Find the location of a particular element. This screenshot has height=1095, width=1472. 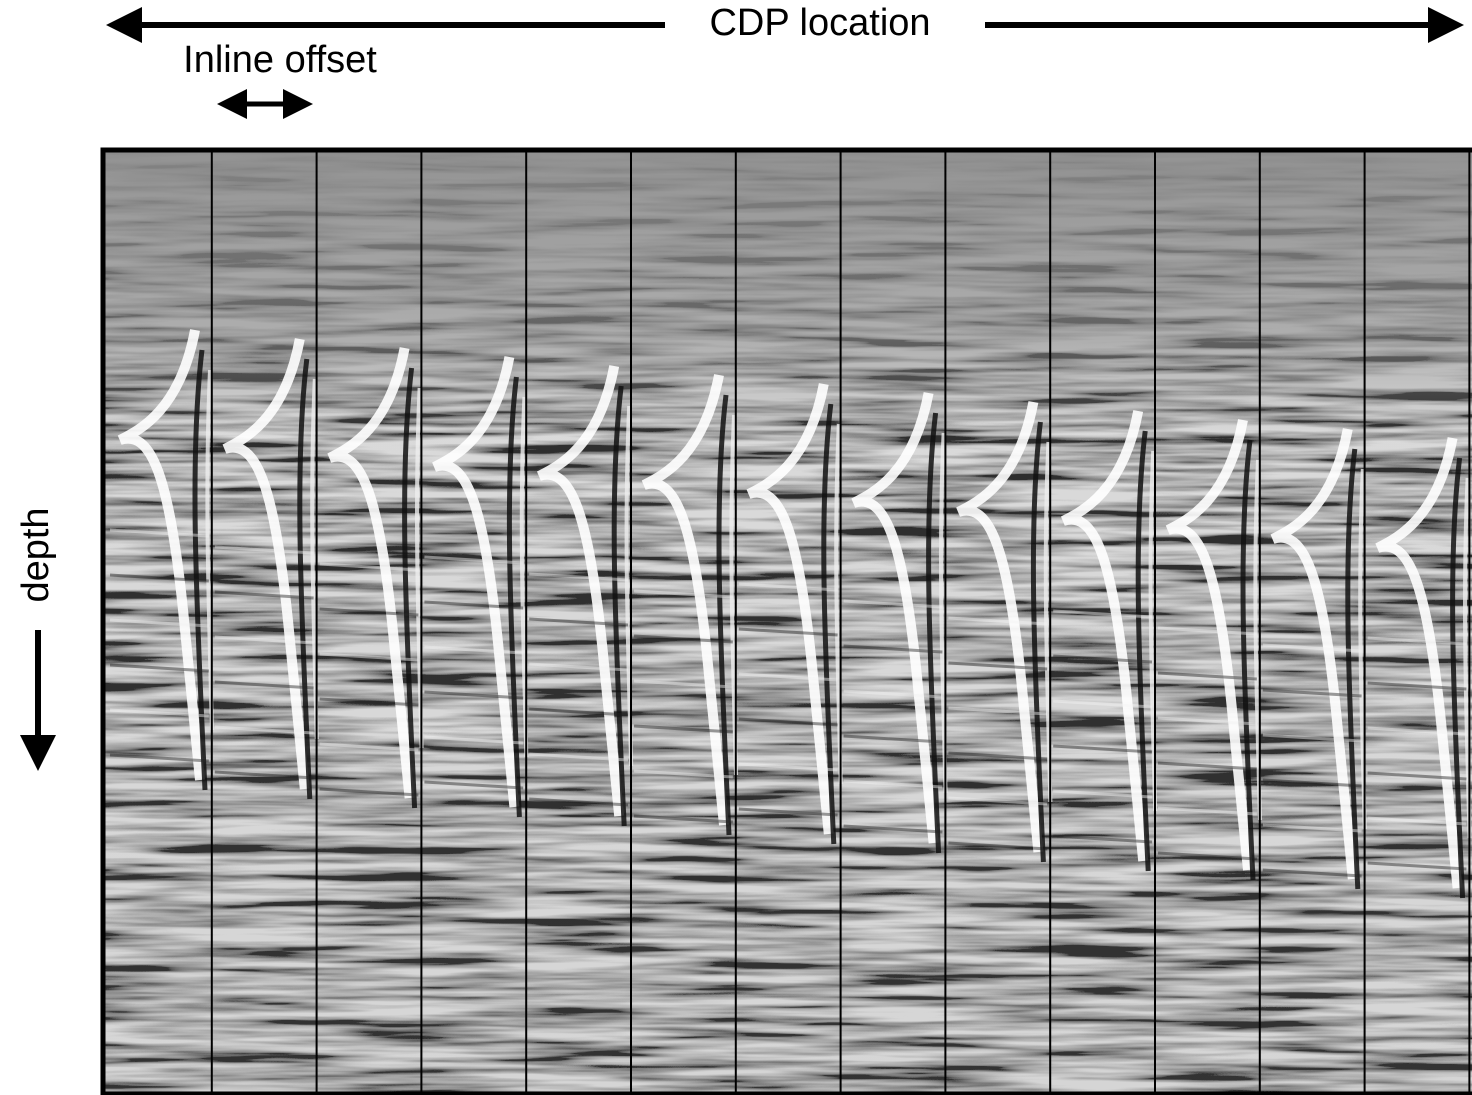

title: CDP location is located at coordinates (819, 23).